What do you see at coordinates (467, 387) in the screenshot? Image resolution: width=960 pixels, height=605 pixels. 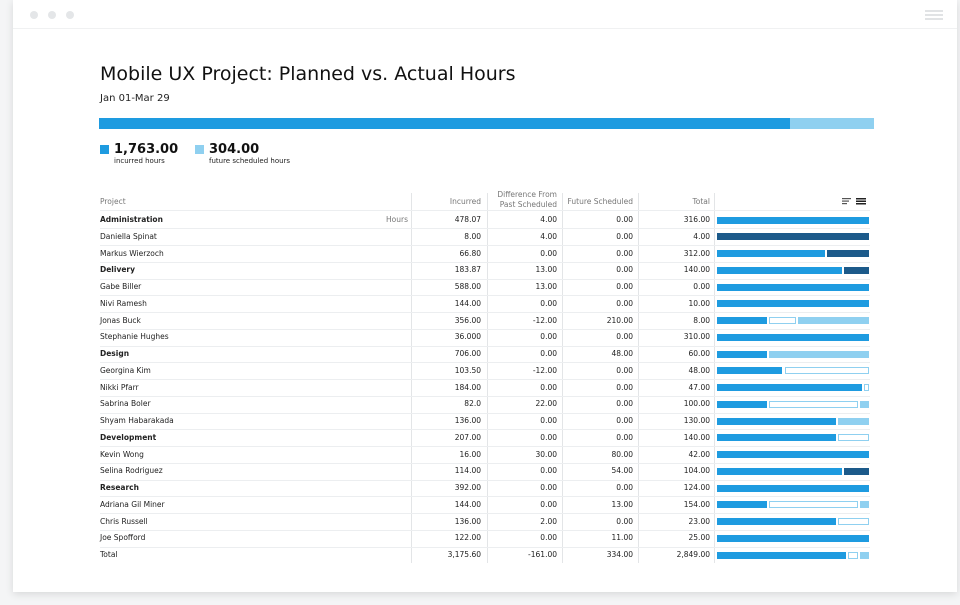 I see `cell-value: 184.00` at bounding box center [467, 387].